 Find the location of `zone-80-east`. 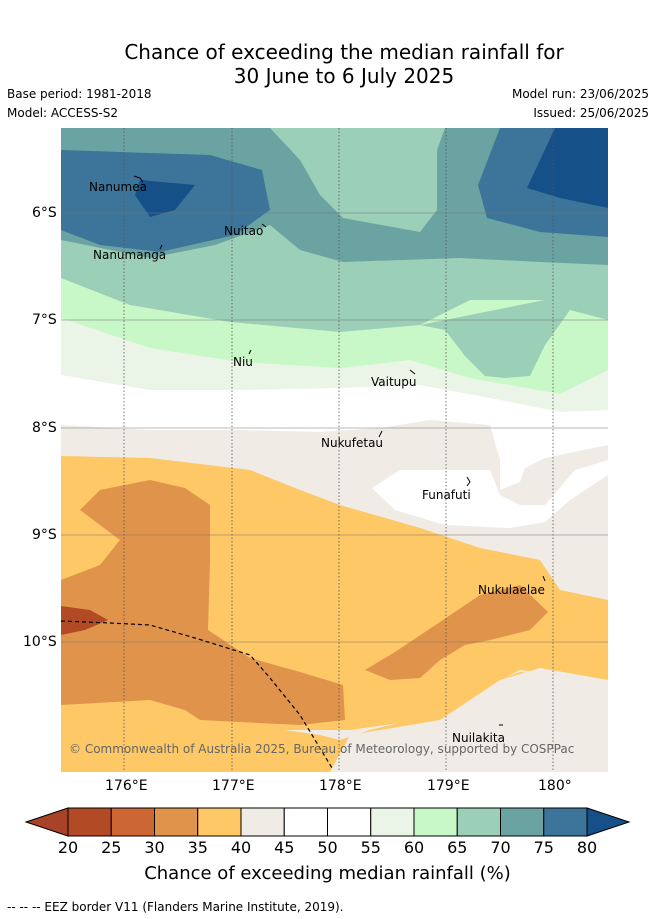

zone-80-east is located at coordinates (567, 168).